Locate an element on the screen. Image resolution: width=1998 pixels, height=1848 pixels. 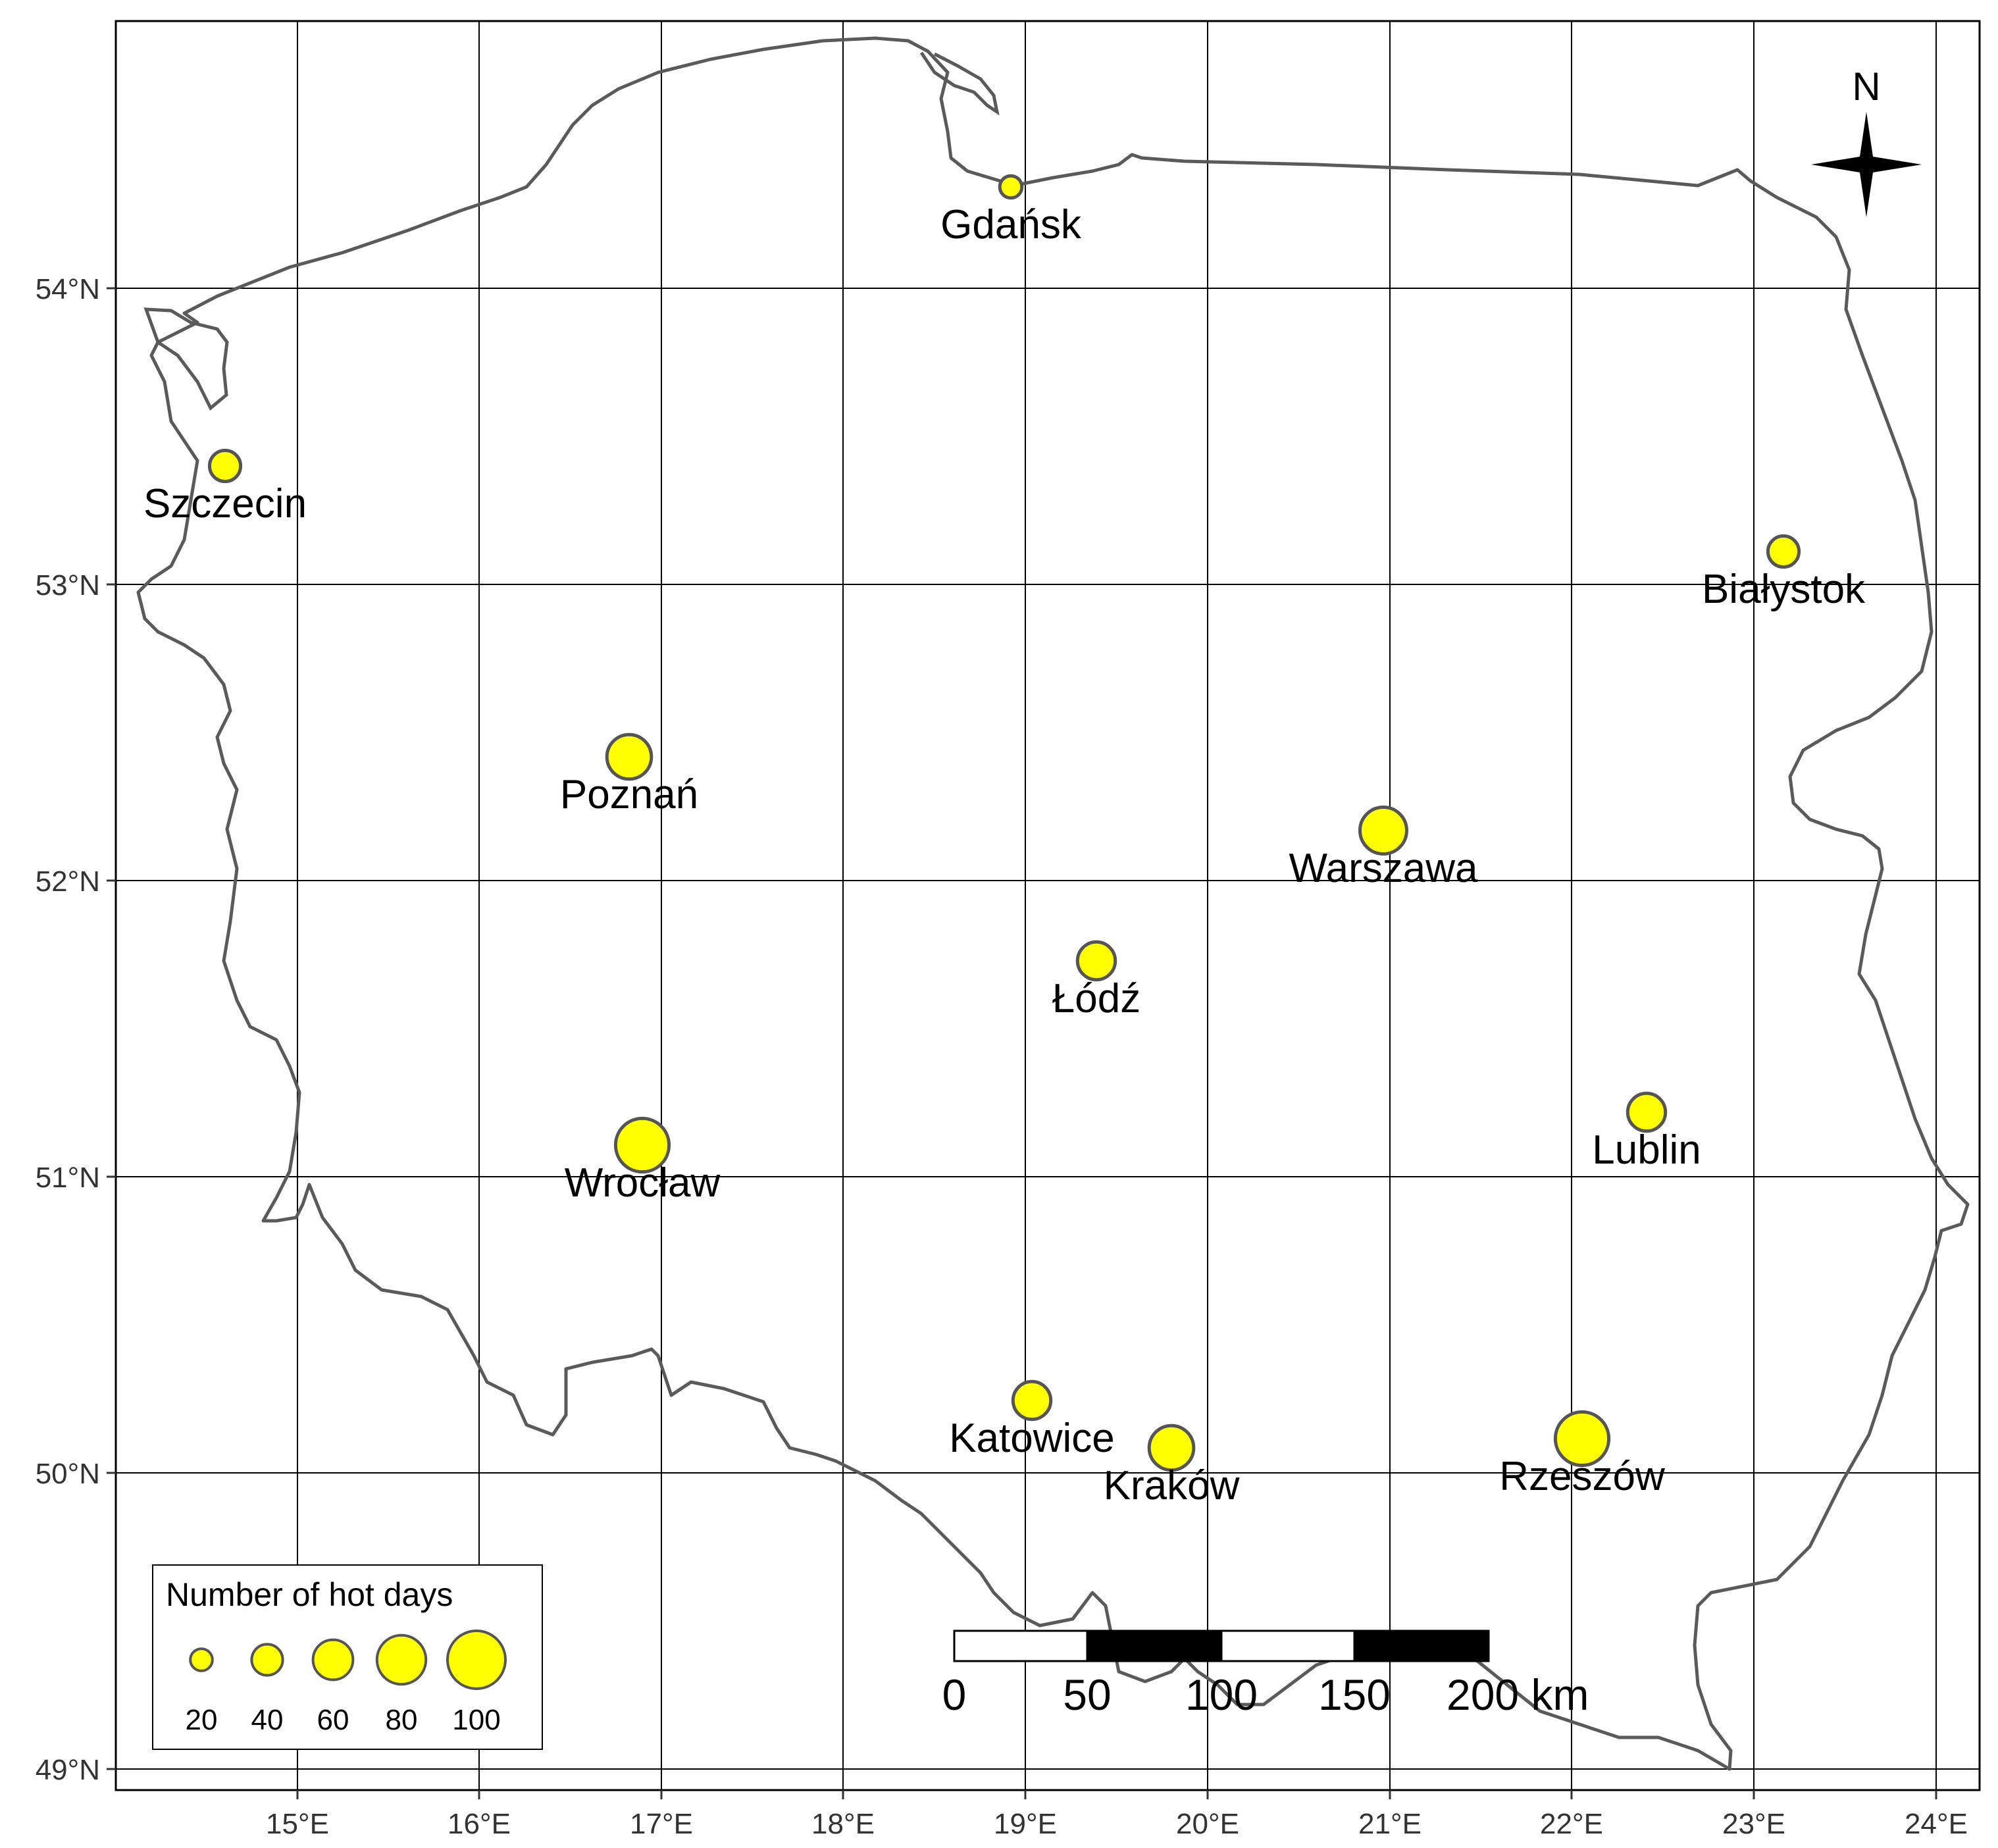
x-tick-label: 17°E is located at coordinates (661, 1824).